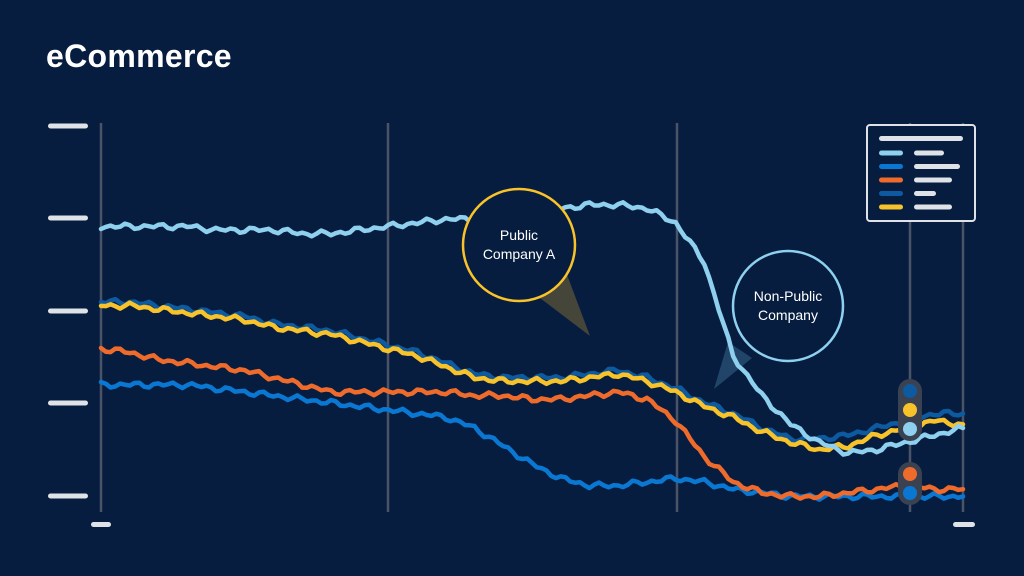  What do you see at coordinates (788, 315) in the screenshot?
I see `callout-label: Company` at bounding box center [788, 315].